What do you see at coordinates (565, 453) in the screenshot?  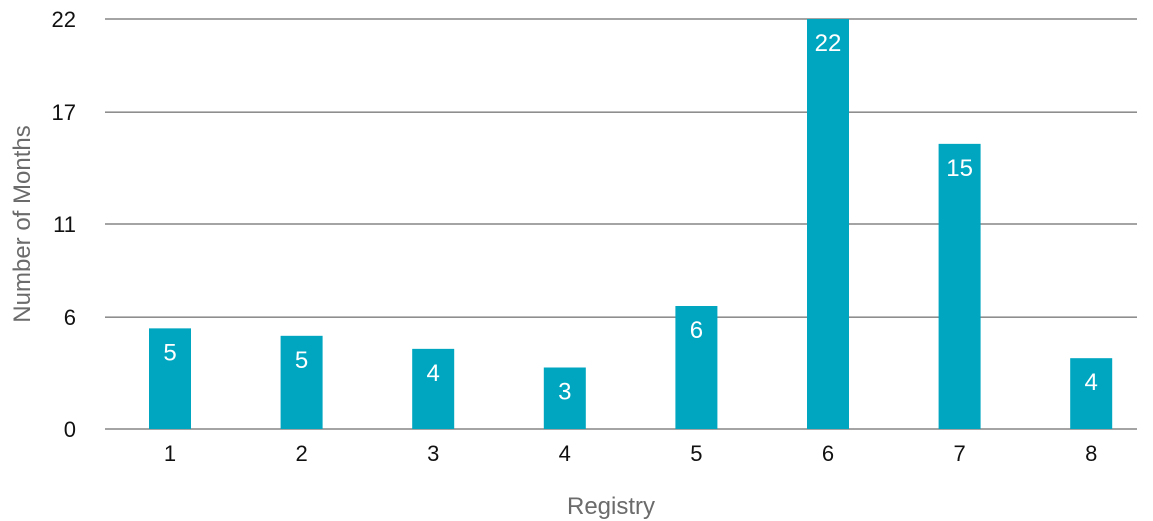 I see `x-tick-label: 4` at bounding box center [565, 453].